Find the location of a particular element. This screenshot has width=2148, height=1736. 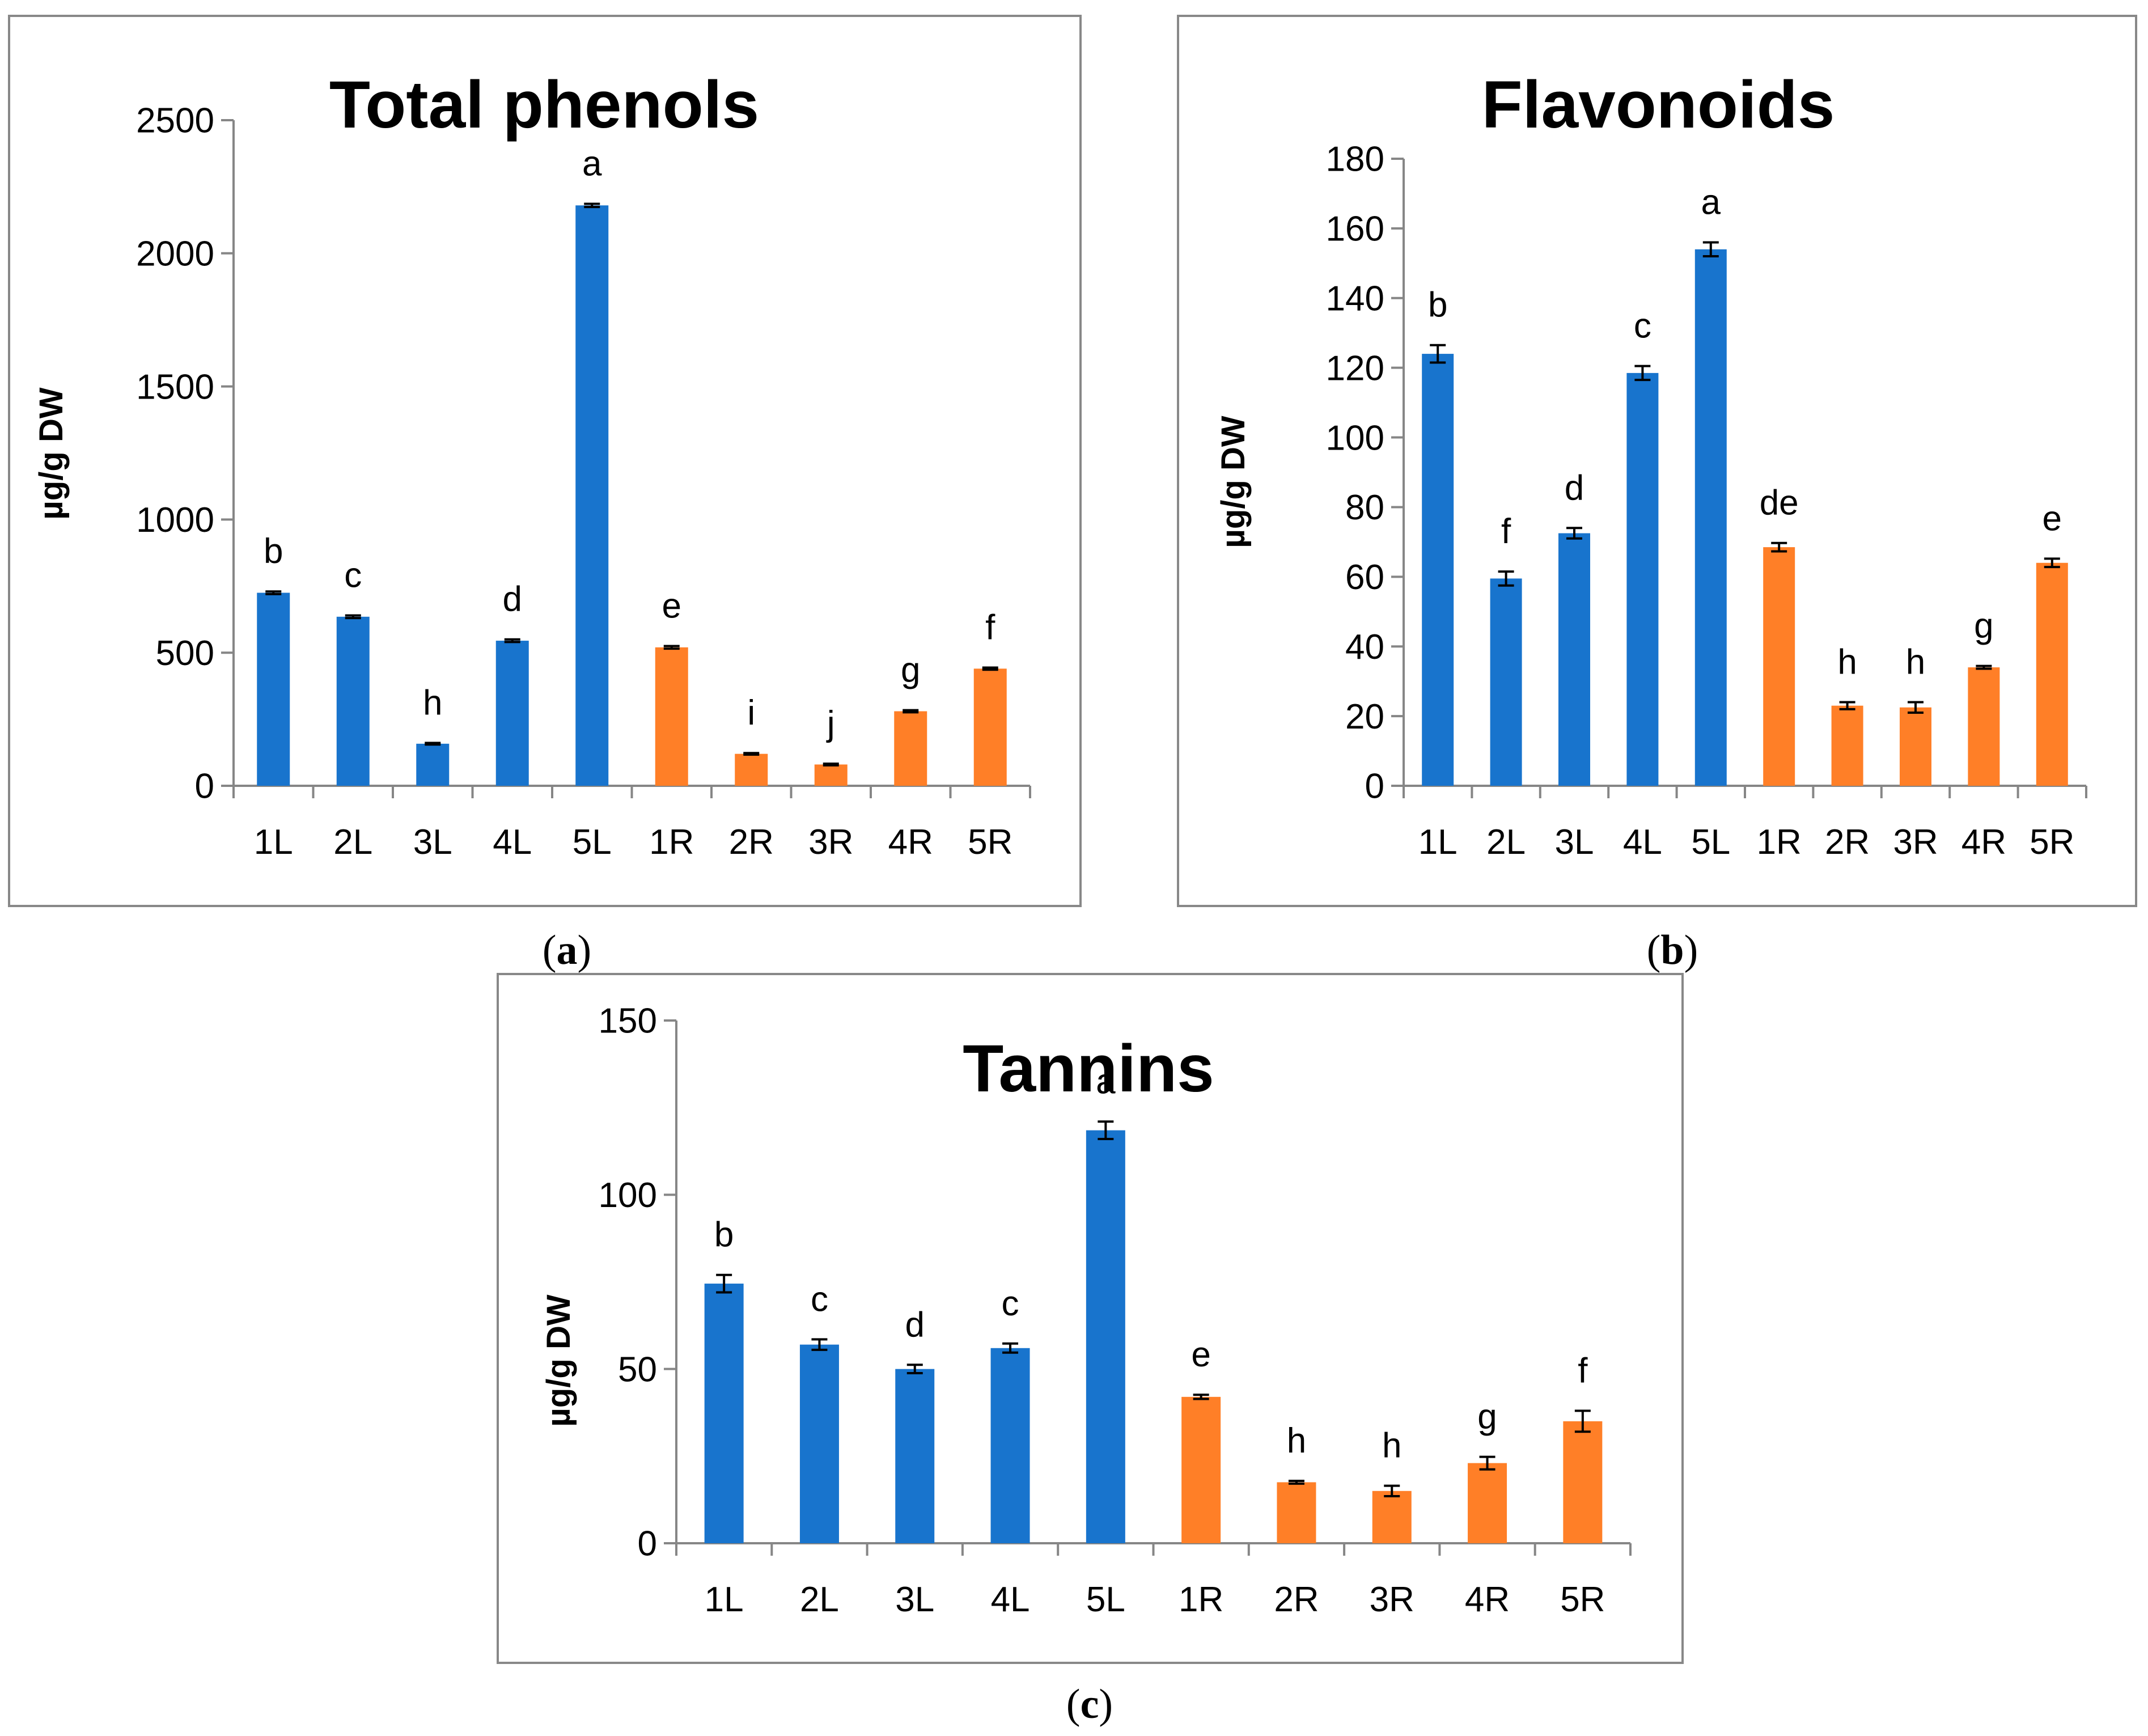

x-tick-label-3L: 3L is located at coordinates (914, 1599).